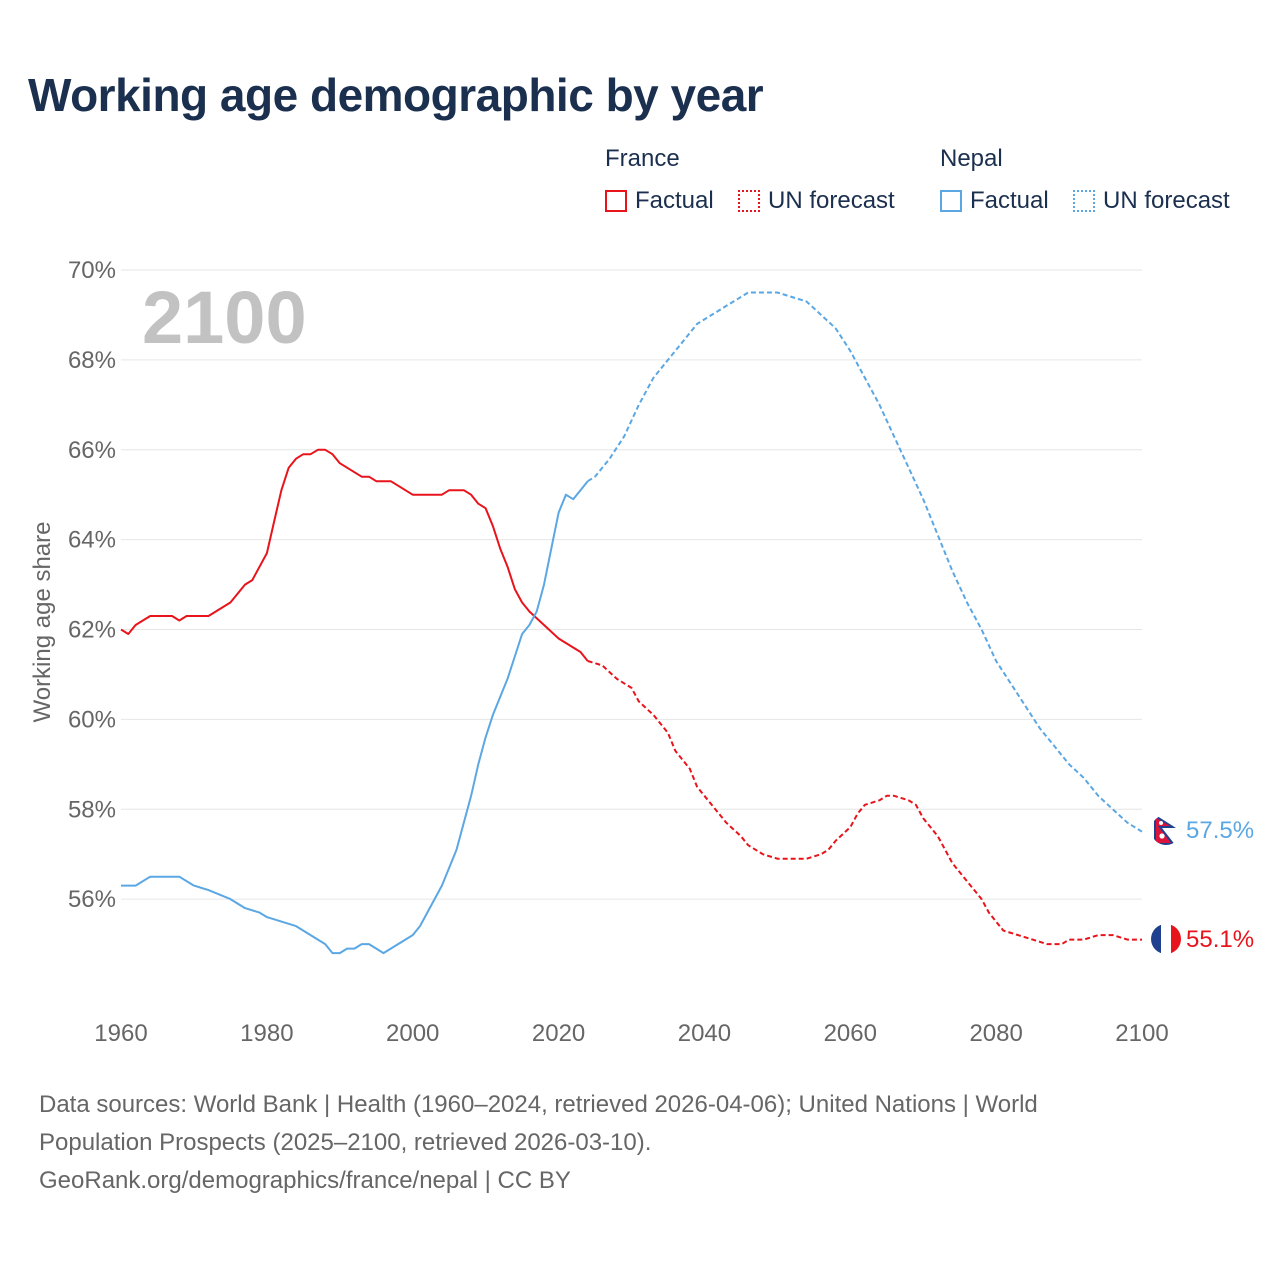 Image resolution: width=1280 pixels, height=1280 pixels. Describe the element at coordinates (92, 540) in the screenshot. I see `y-tick-label: 64%` at that location.